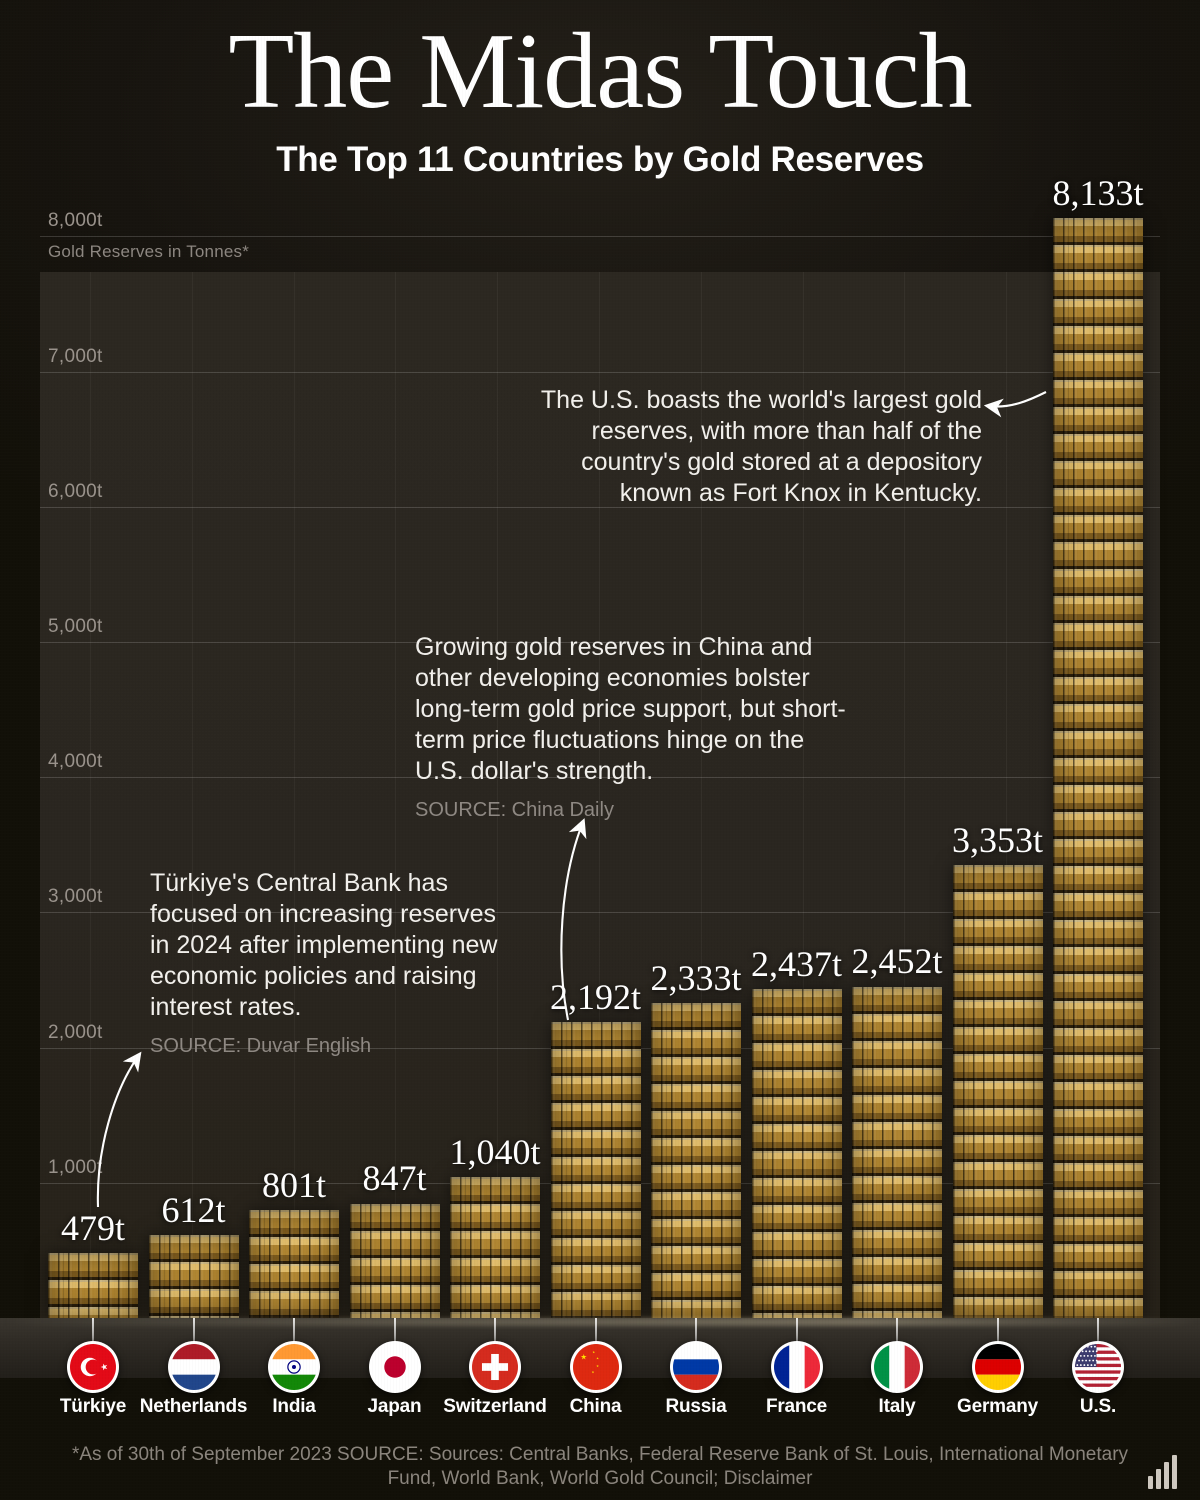 This screenshot has height=1500, width=1200. I want to click on floor-glow, so click(600, 1322).